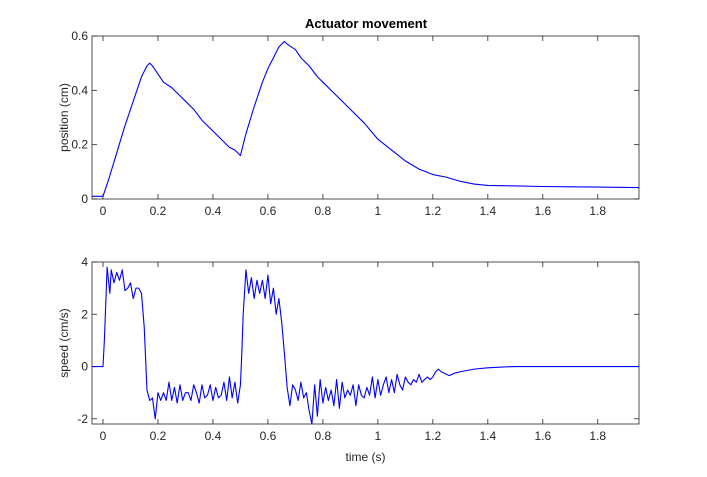 The width and height of the screenshot is (707, 477). Describe the element at coordinates (366, 457) in the screenshot. I see `speed-x-axis-label: time (s)` at that location.